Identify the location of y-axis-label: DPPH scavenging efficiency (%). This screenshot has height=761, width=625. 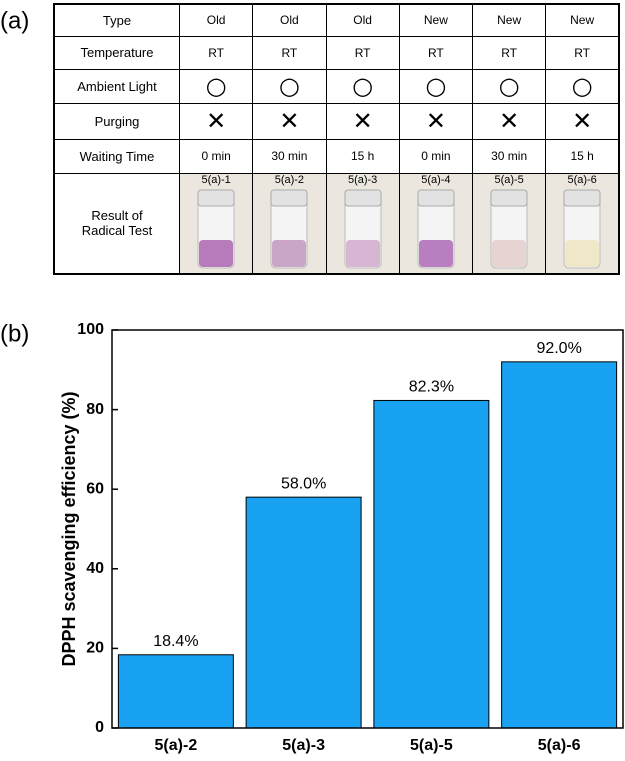
(69, 528).